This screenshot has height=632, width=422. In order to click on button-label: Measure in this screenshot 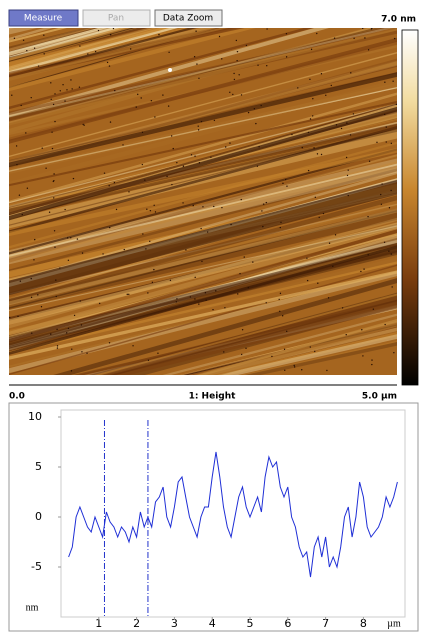, I will do `click(43, 19)`.